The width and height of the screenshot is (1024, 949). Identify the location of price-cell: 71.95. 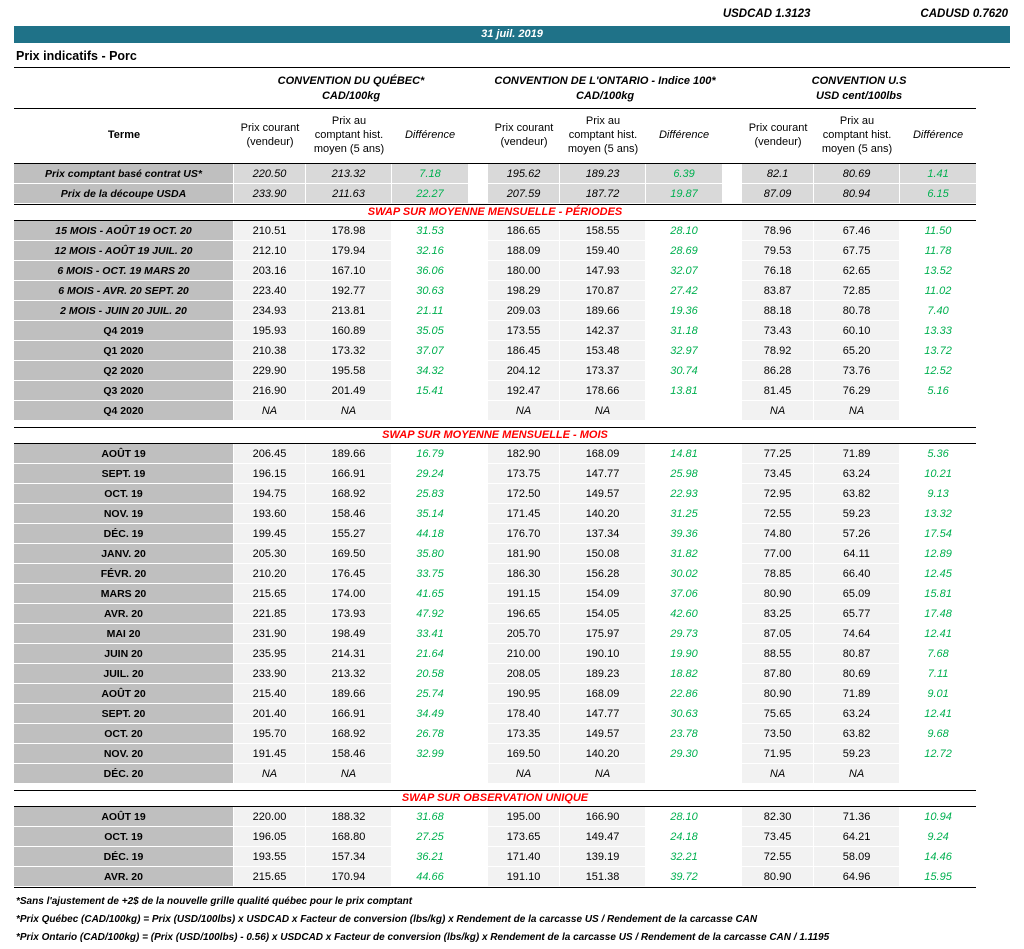
(778, 754).